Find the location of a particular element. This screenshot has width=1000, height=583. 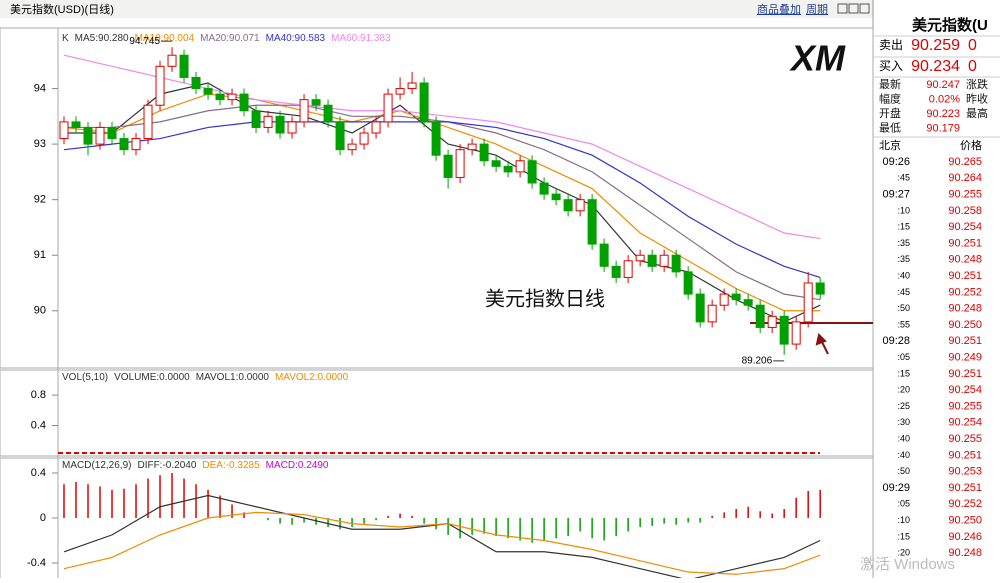

tick-time: 09:29 is located at coordinates (896, 488).